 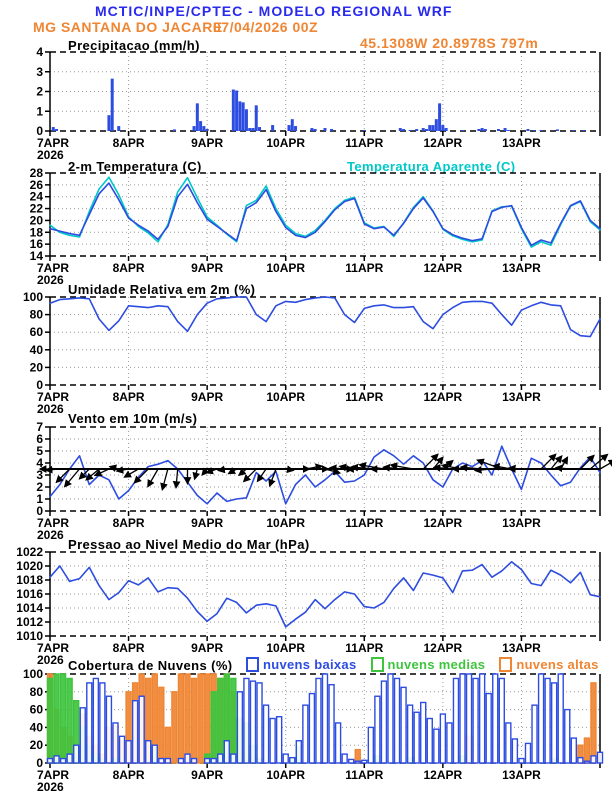 What do you see at coordinates (39, 475) in the screenshot?
I see `y-tick-label: 3` at bounding box center [39, 475].